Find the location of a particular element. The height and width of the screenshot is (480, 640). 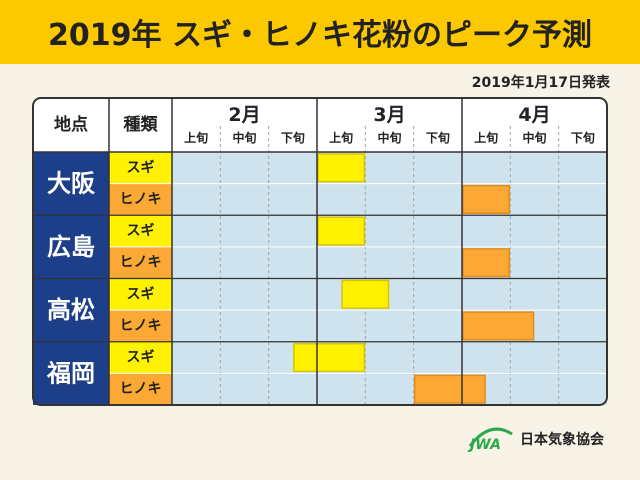

page-title: 2019年 スギ・ヒノキ花粉のピーク予測 is located at coordinates (320, 35).